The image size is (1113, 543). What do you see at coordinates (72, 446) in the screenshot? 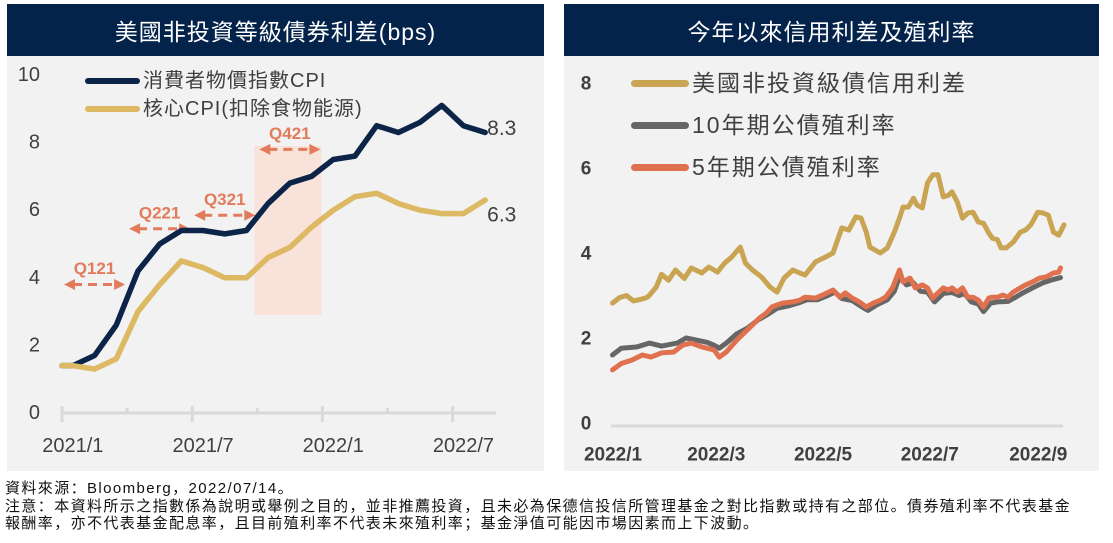
I see `x-tick-label: 2021/1` at bounding box center [72, 446].